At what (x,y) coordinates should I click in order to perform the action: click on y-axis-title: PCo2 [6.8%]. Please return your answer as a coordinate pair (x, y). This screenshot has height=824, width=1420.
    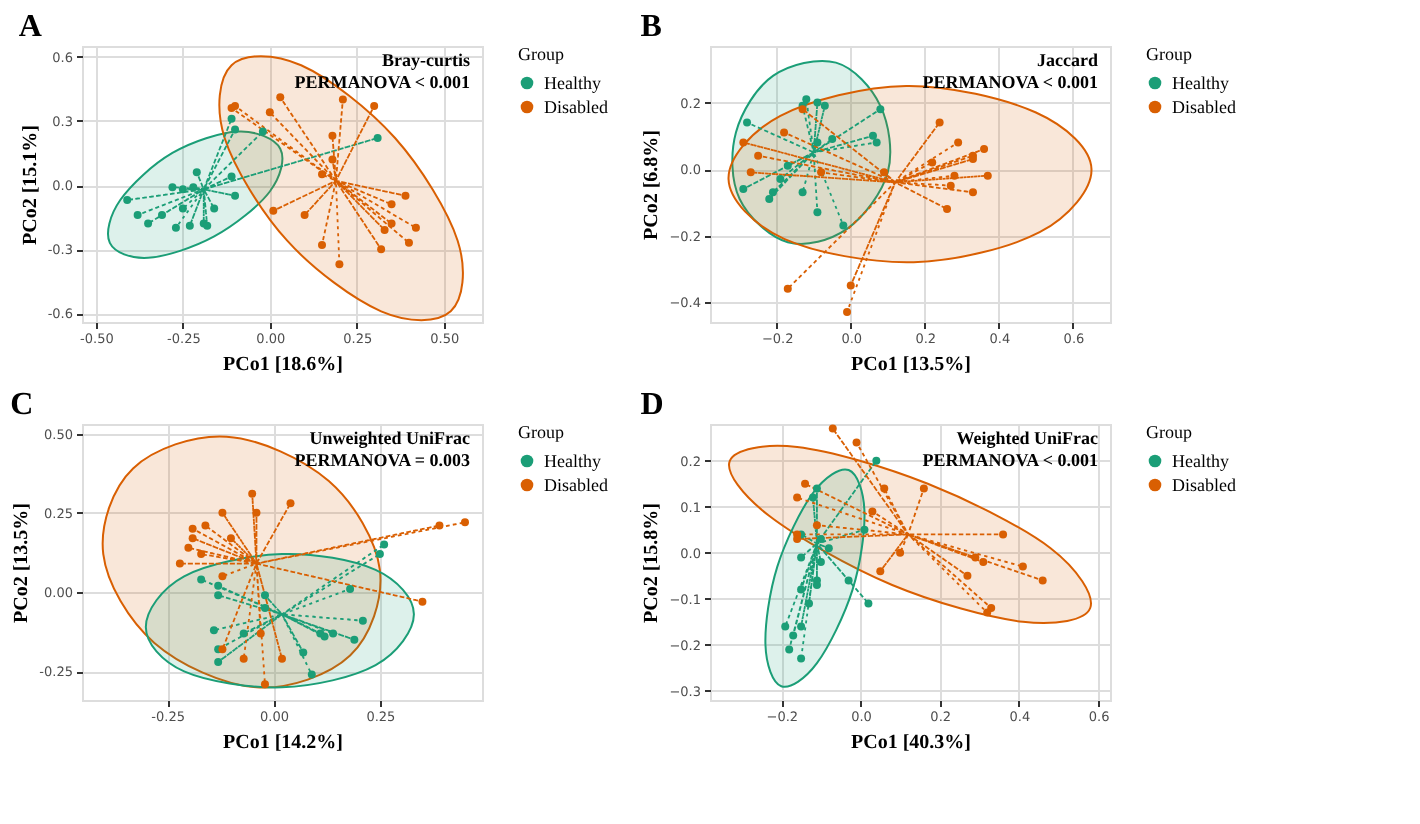
    Looking at the image, I should click on (652, 185).